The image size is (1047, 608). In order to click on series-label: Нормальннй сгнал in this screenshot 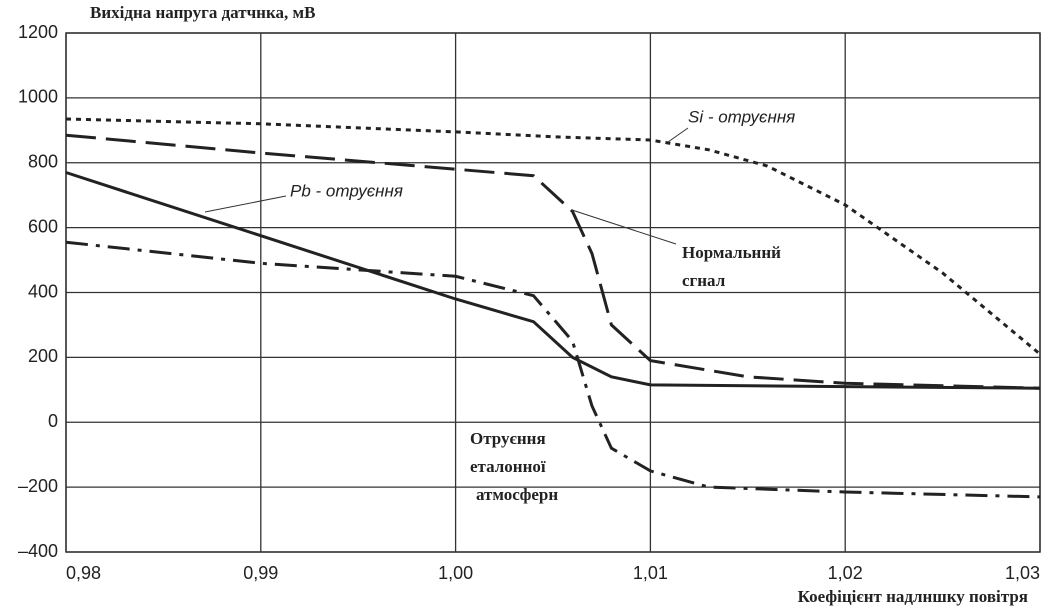, I will do `click(731, 266)`.